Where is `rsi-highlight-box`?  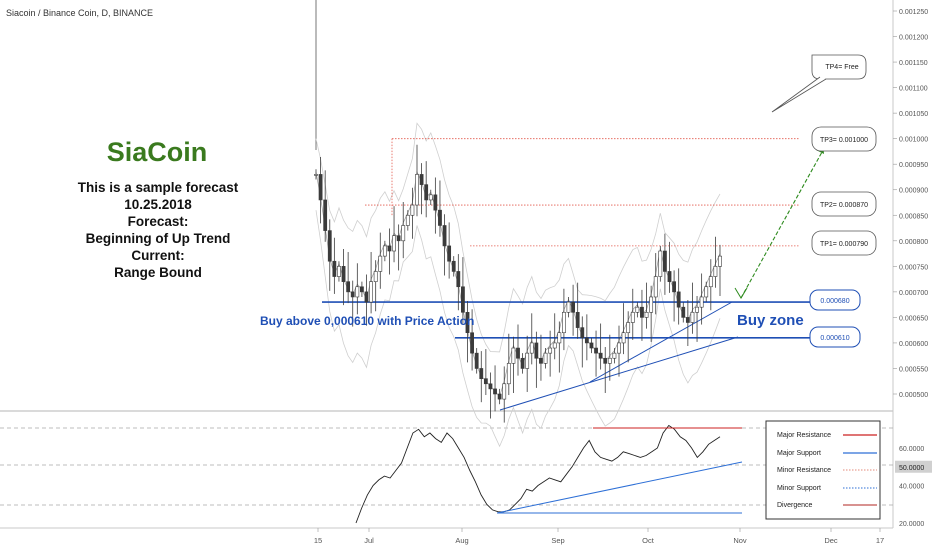 rsi-highlight-box is located at coordinates (913, 466).